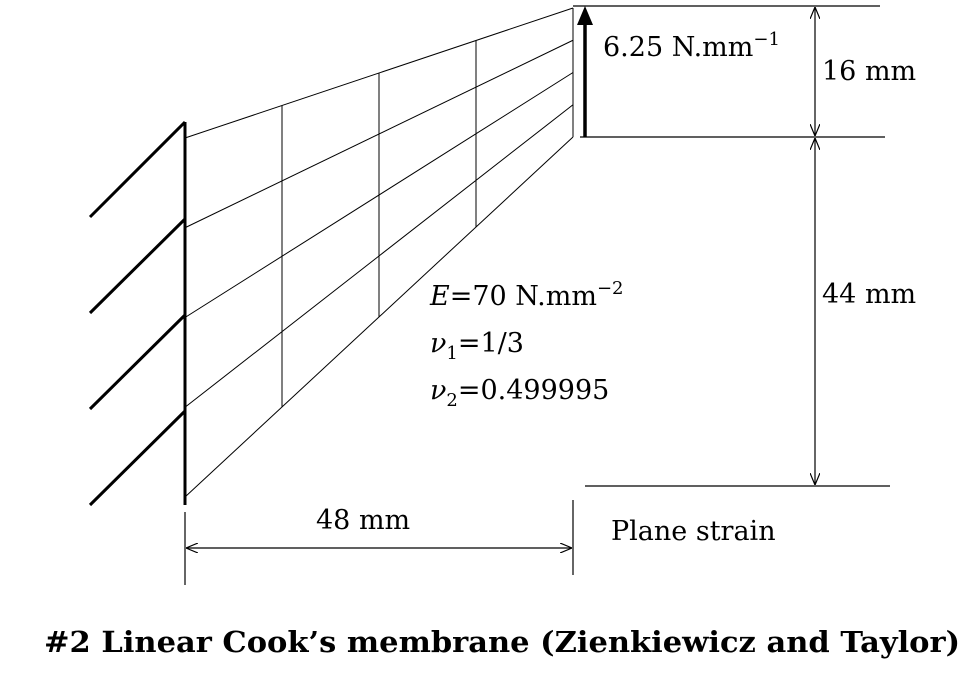 The height and width of the screenshot is (677, 967). What do you see at coordinates (869, 71) in the screenshot?
I see `dimension-label-16mm: 16 mm` at bounding box center [869, 71].